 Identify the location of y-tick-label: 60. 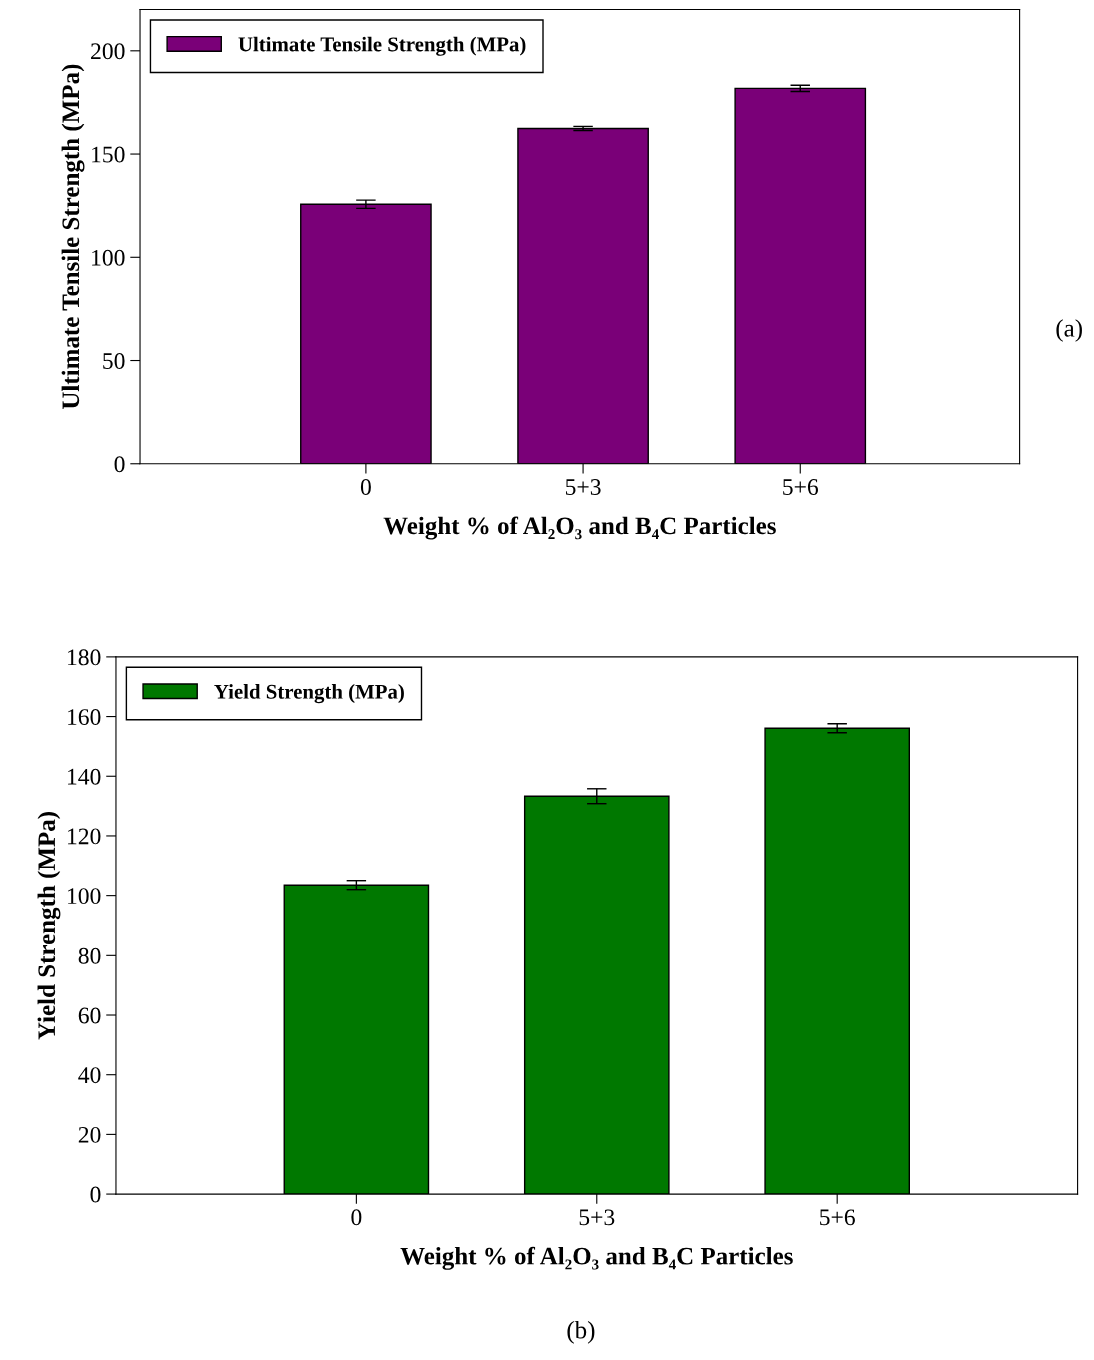
(89, 1015).